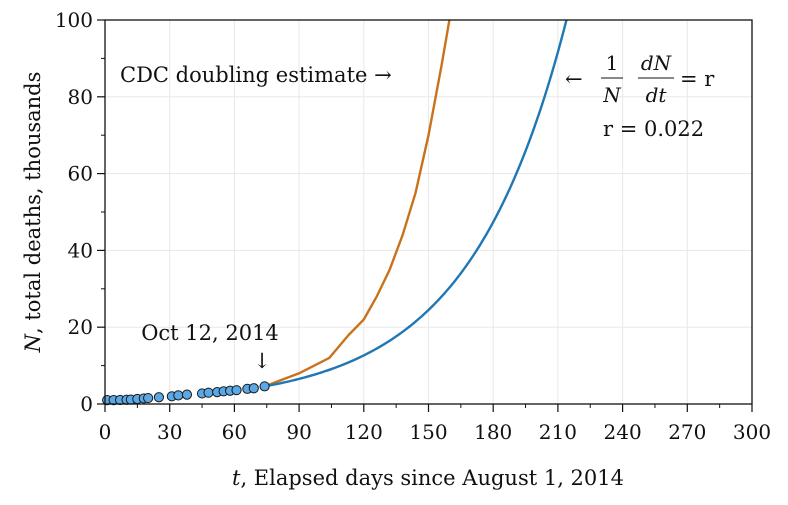 The height and width of the screenshot is (505, 788). What do you see at coordinates (262, 361) in the screenshot?
I see `date-arrow: ↓` at bounding box center [262, 361].